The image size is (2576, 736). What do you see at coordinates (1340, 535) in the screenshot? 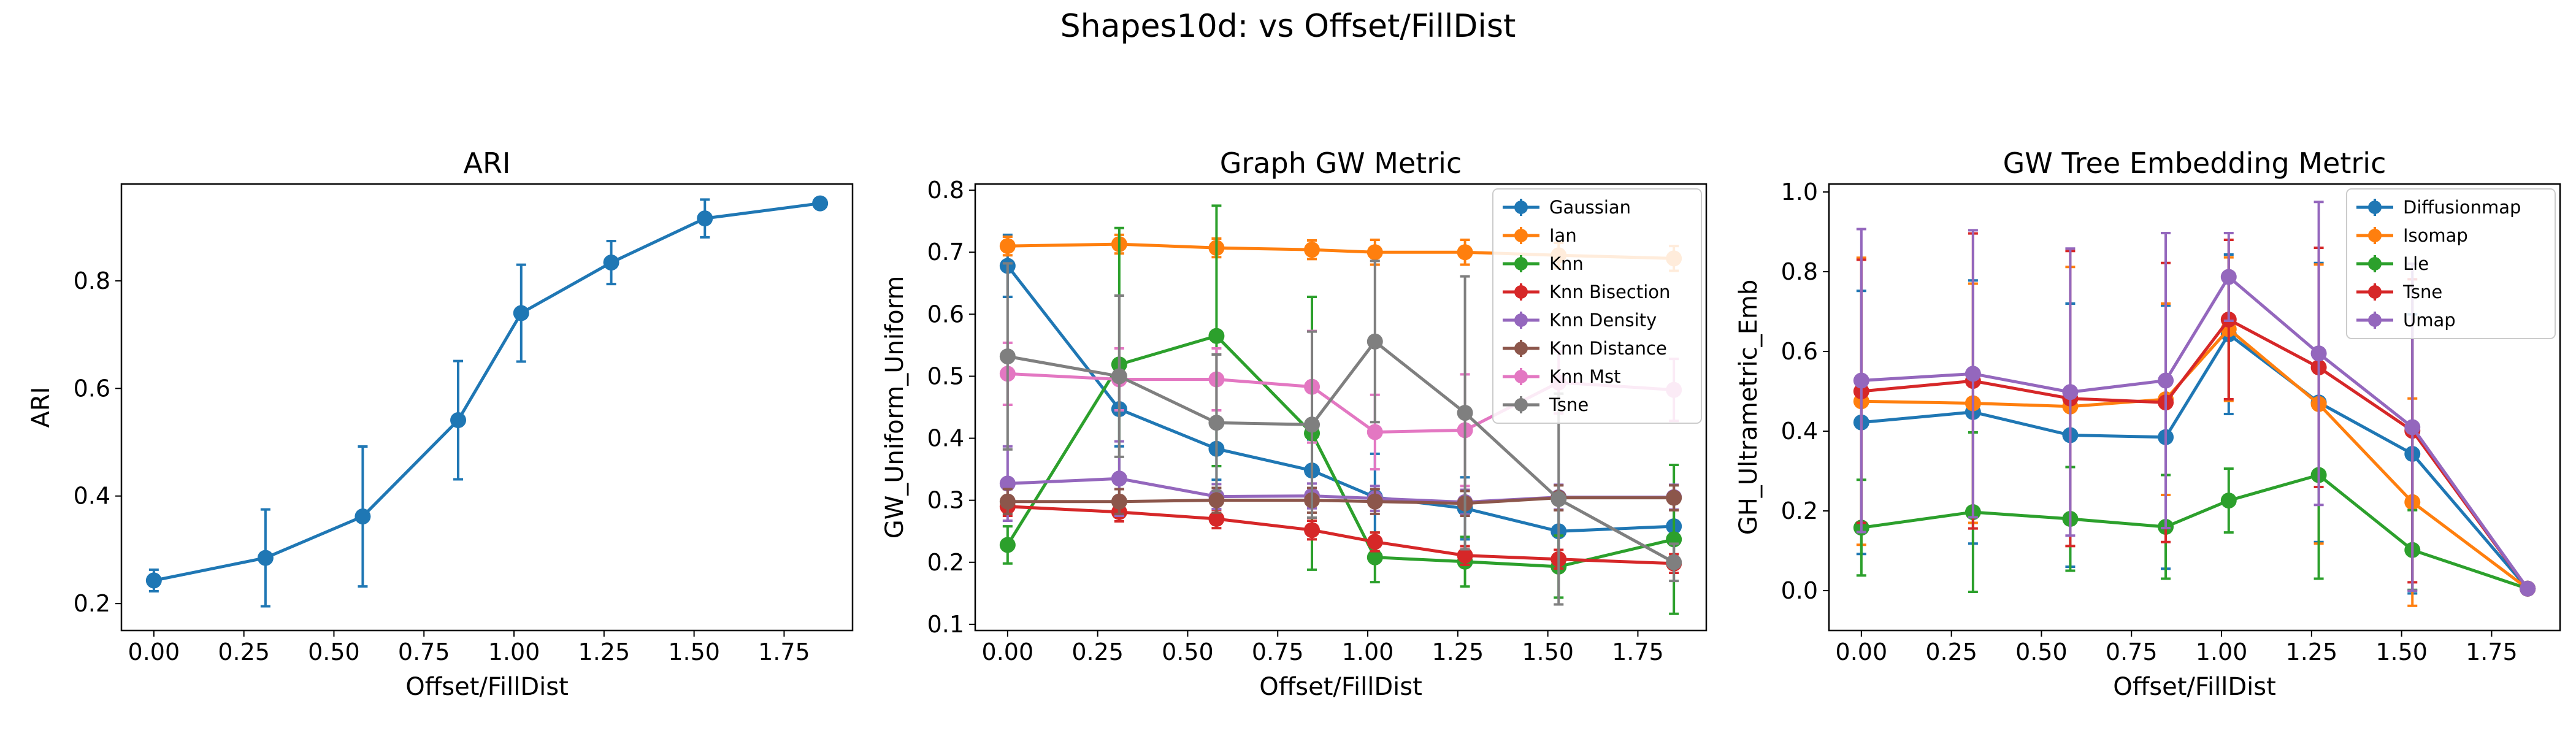
I see `series-knn-bisection` at bounding box center [1340, 535].